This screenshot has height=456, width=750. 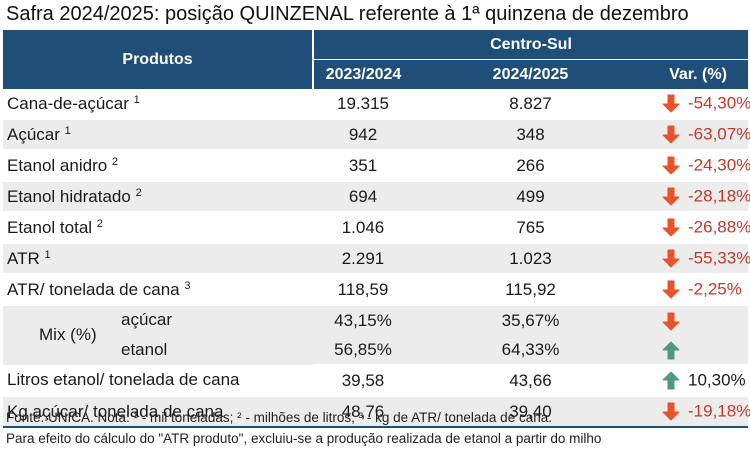 I want to click on value-2024: 8.827, so click(x=530, y=104).